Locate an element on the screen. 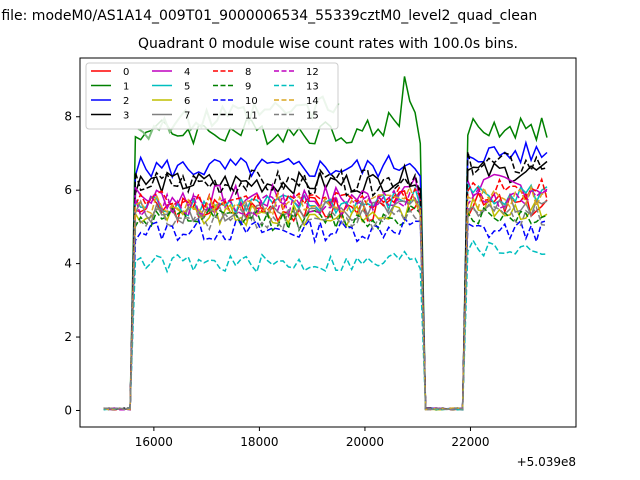 Image resolution: width=640 pixels, height=480 pixels. legend-label-7: 7 is located at coordinates (187, 116).